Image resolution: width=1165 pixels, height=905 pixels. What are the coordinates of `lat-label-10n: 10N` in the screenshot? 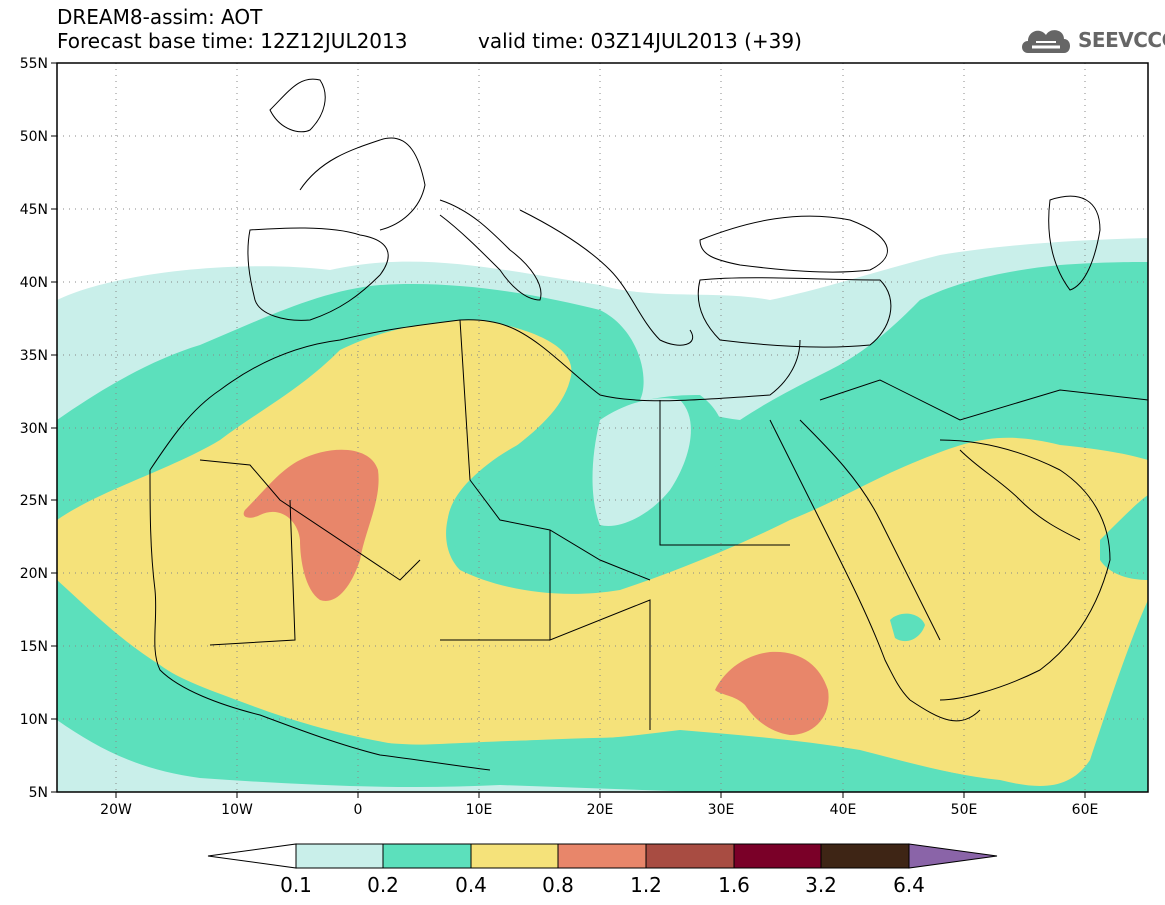 It's located at (34, 720).